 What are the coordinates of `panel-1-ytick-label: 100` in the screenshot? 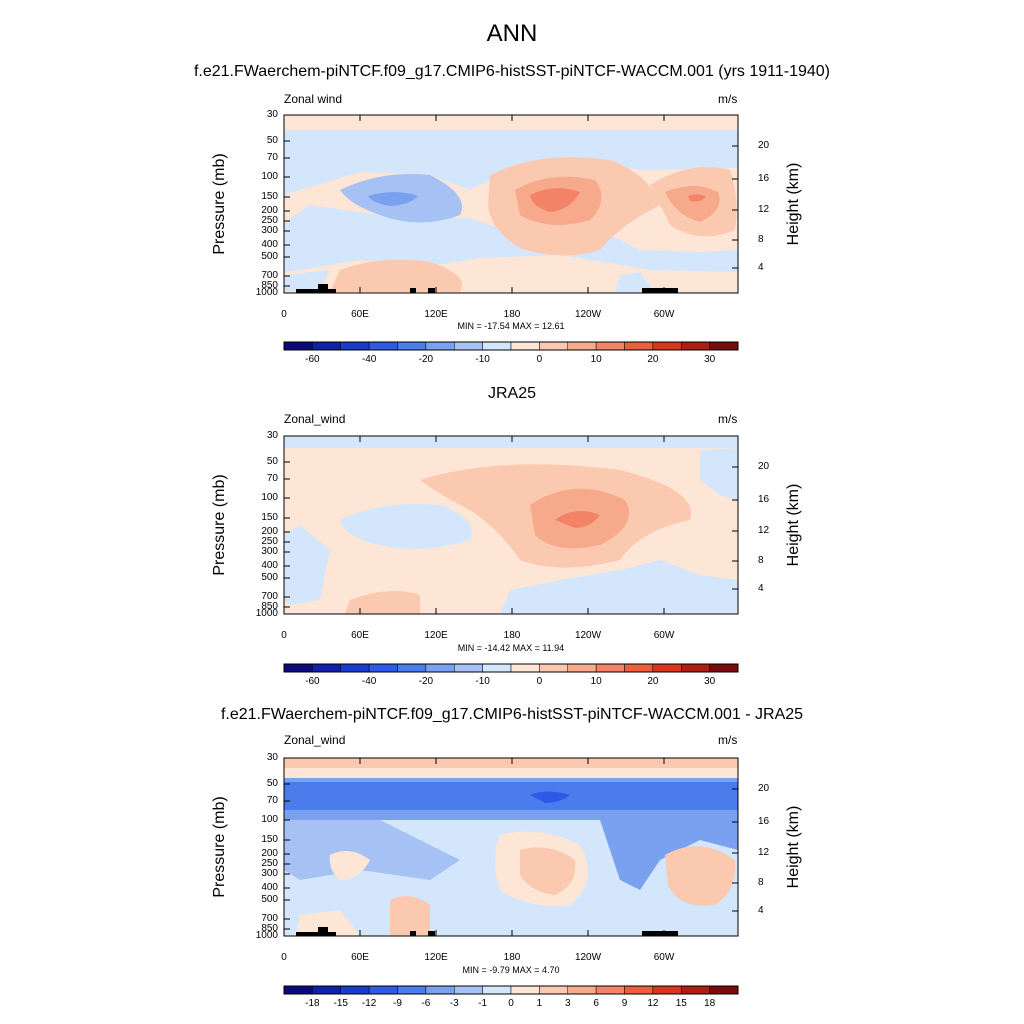 It's located at (269, 176).